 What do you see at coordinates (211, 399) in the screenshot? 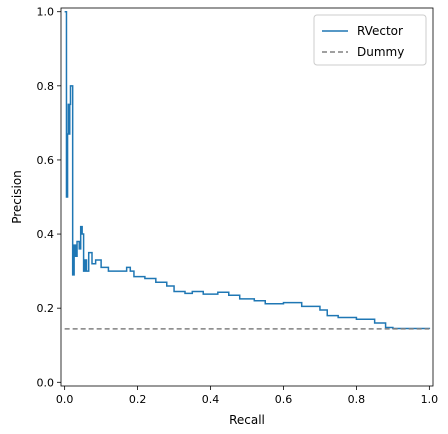
I see `x-tick-label: 0.4` at bounding box center [211, 399].